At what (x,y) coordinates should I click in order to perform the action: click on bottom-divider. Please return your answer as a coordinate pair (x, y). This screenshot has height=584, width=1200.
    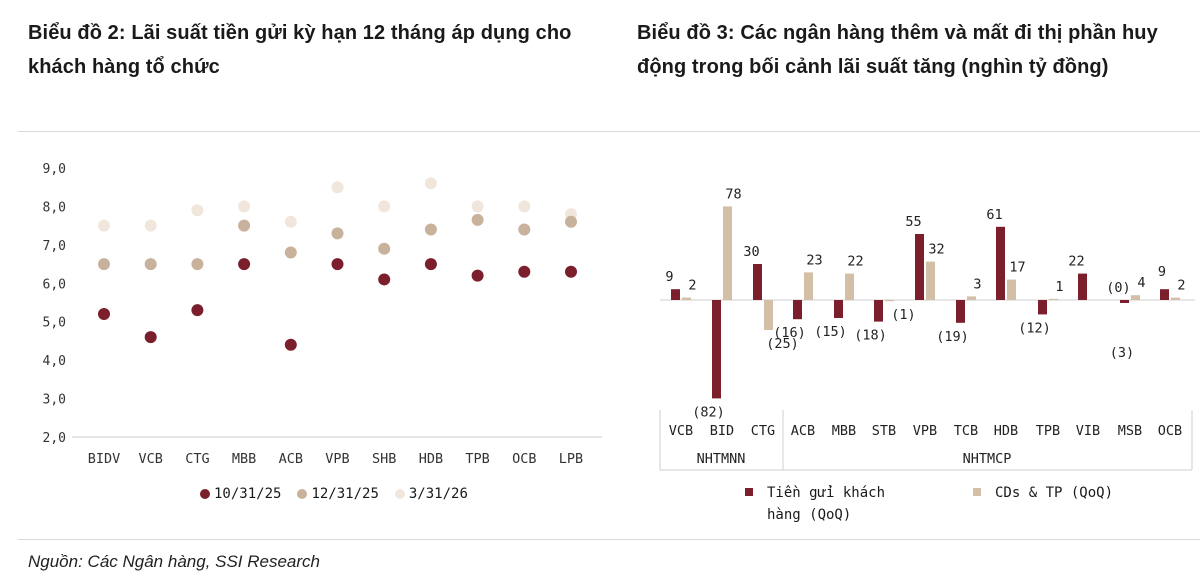
    Looking at the image, I should click on (609, 539).